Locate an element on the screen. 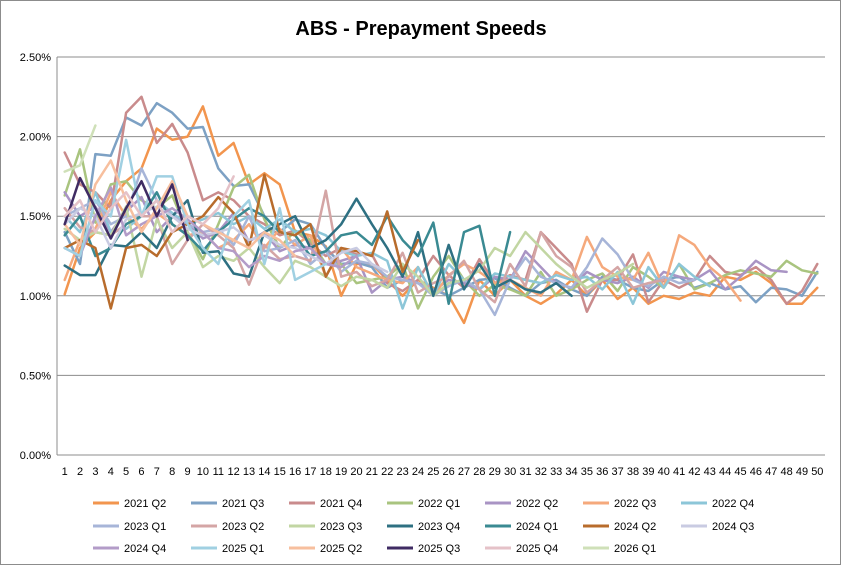  legend-label: 2022 Q4 is located at coordinates (733, 504).